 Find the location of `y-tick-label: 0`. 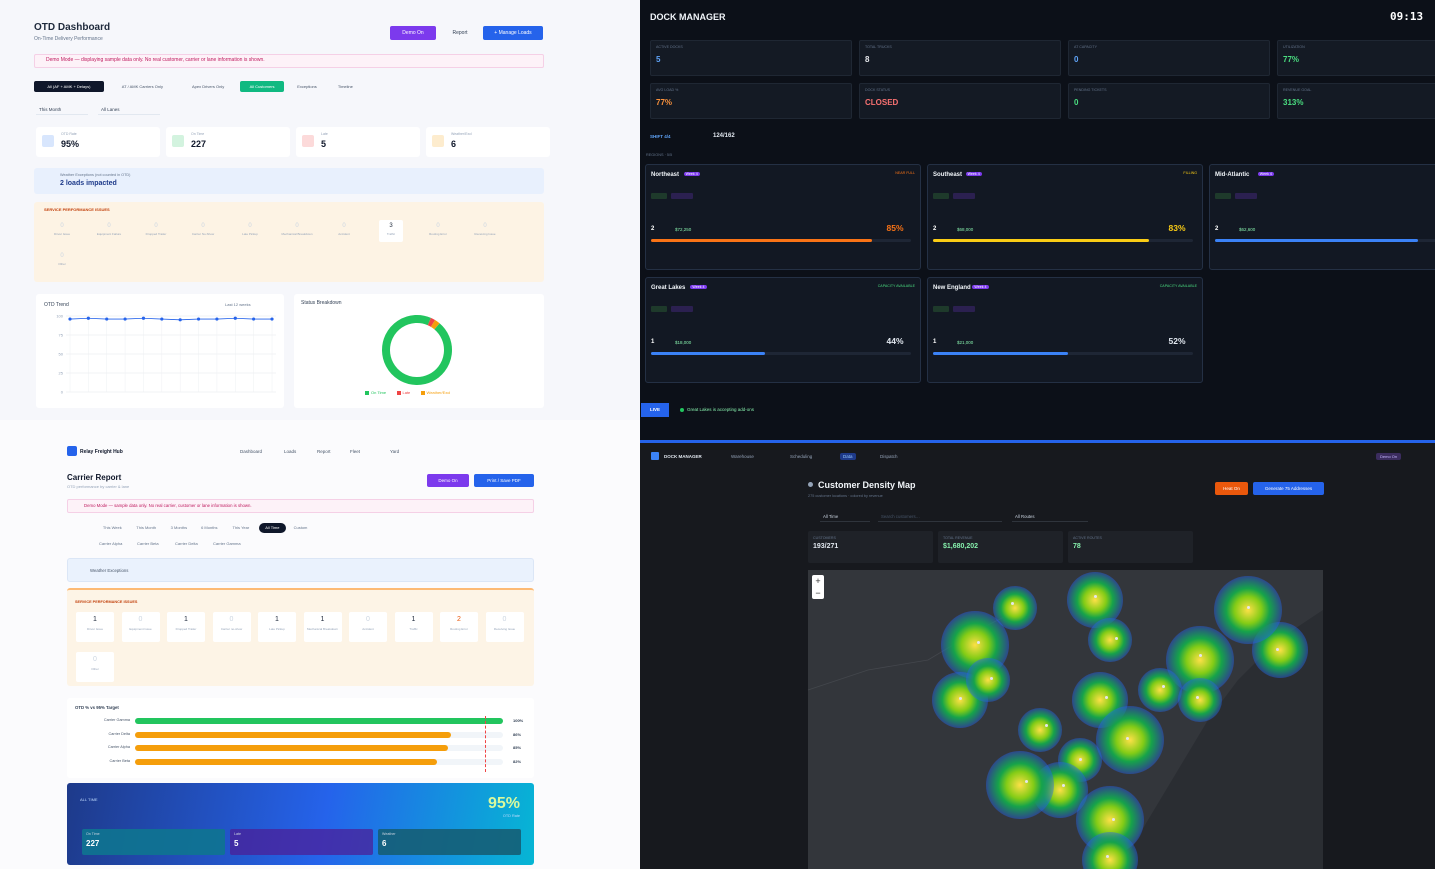

y-tick-label: 0 is located at coordinates (62, 392).